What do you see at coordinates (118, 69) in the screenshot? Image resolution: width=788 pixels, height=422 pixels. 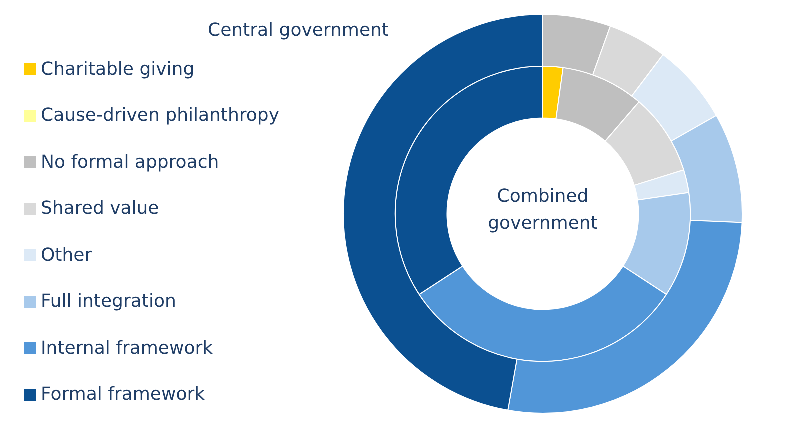 I see `legend-label: Charitable giving` at bounding box center [118, 69].